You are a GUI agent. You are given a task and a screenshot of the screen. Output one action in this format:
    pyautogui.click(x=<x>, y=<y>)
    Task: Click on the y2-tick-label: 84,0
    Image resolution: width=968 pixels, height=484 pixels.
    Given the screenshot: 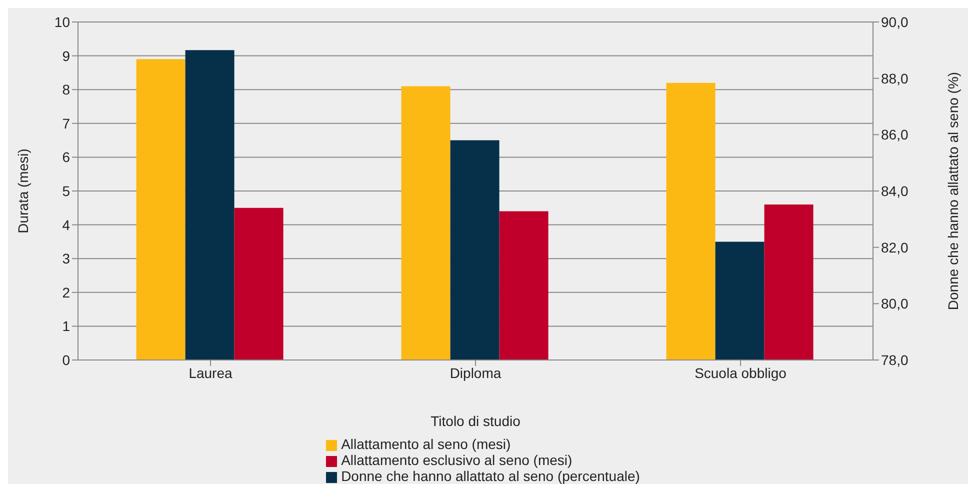 What is the action you would take?
    pyautogui.click(x=894, y=190)
    